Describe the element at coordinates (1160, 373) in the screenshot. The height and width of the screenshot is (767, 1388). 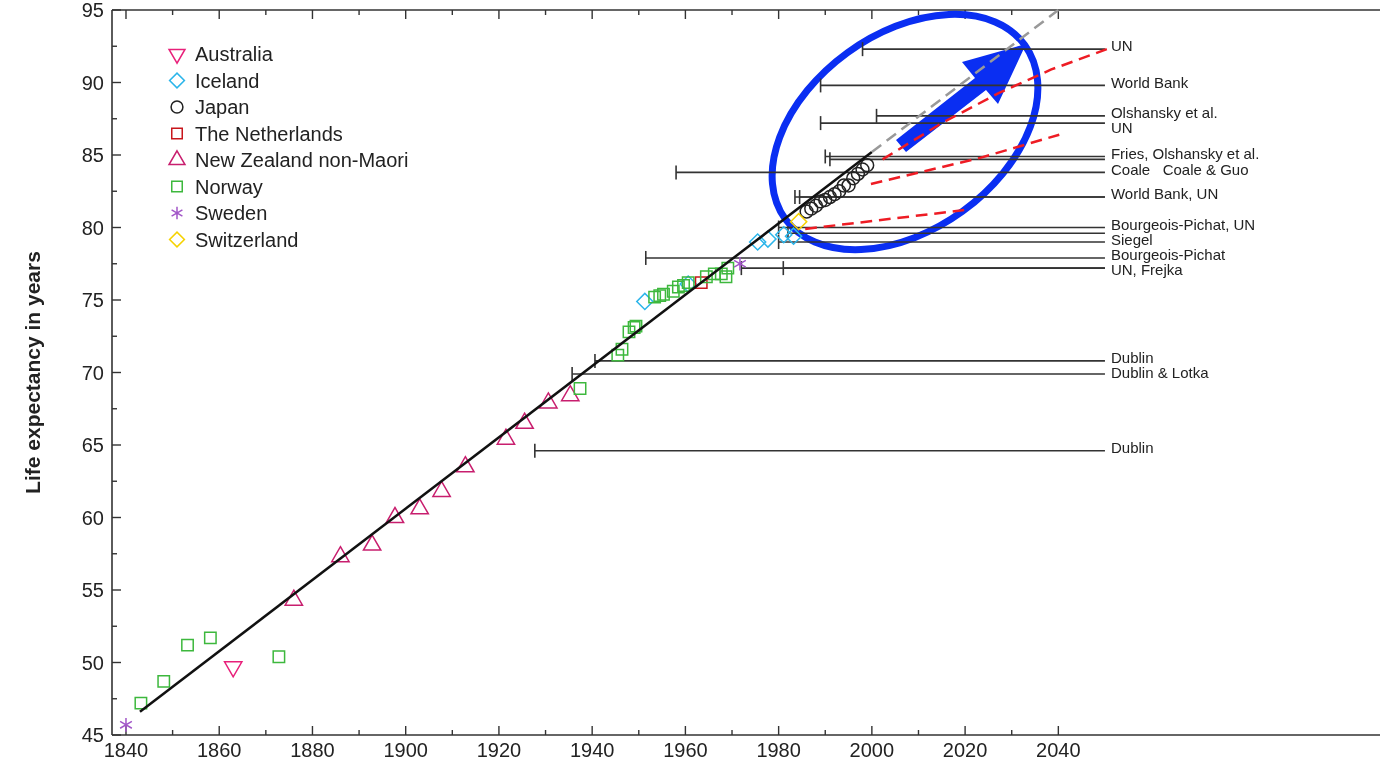
I see `series-label: Dublin & Lotka` at that location.